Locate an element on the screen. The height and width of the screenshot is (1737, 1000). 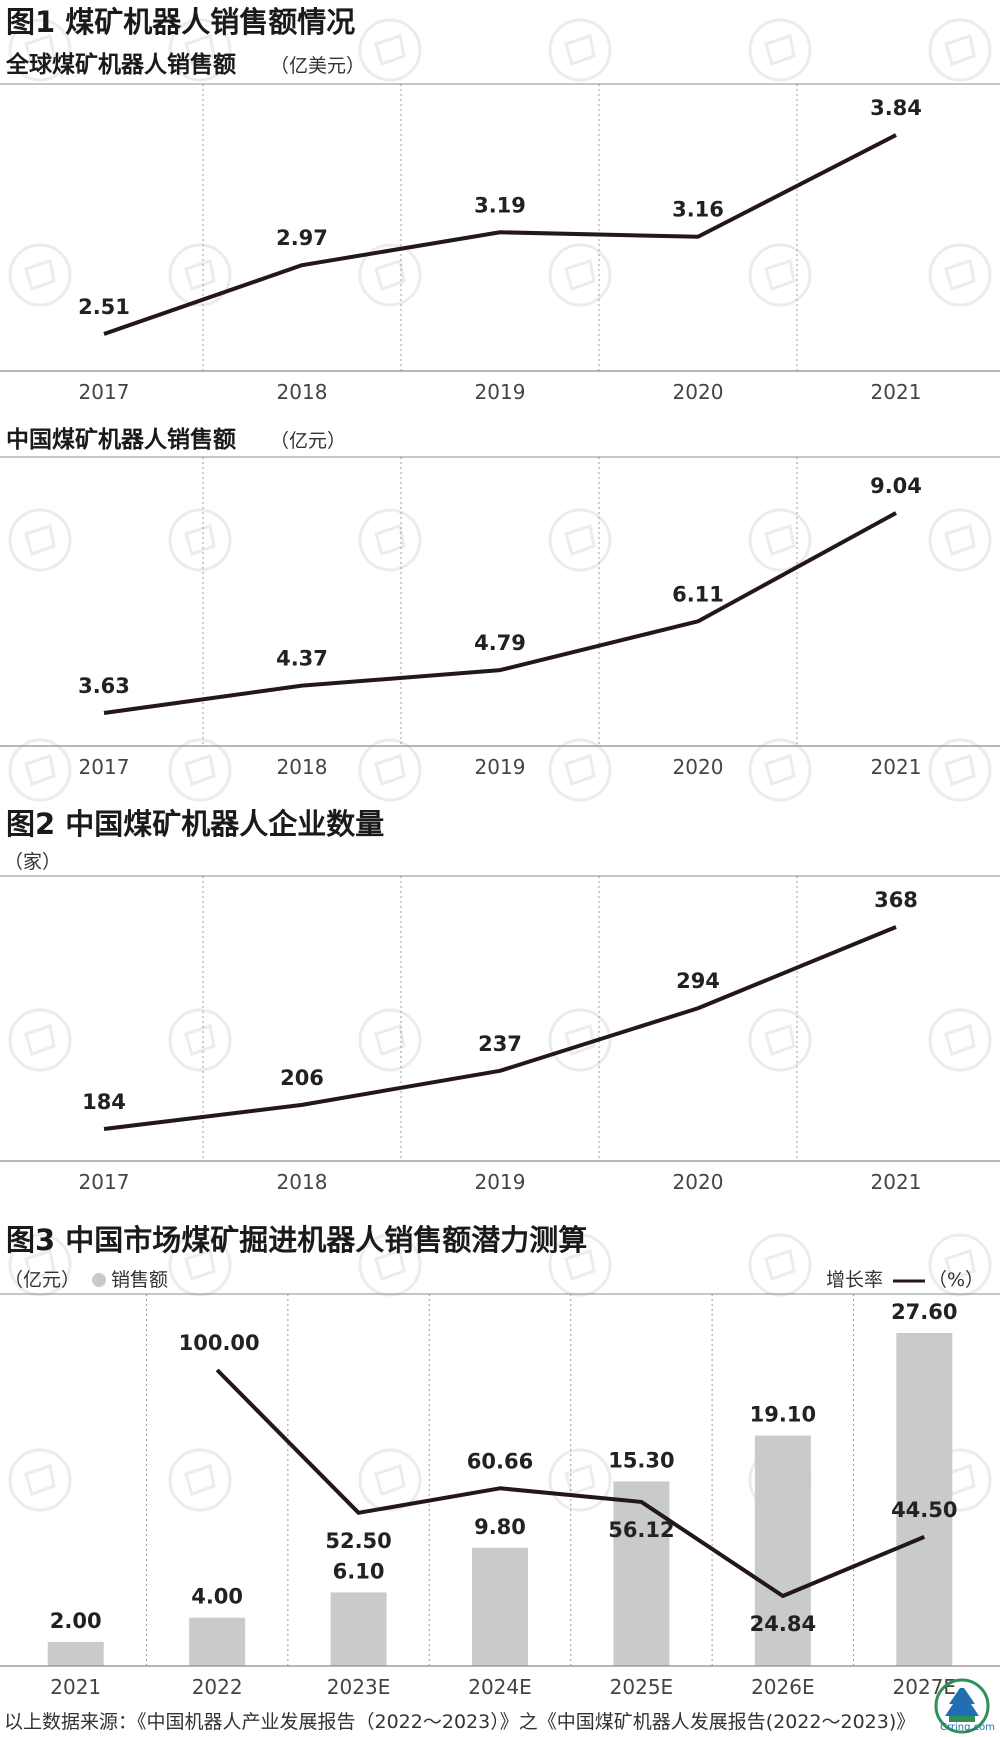
data-label: 294 is located at coordinates (698, 981).